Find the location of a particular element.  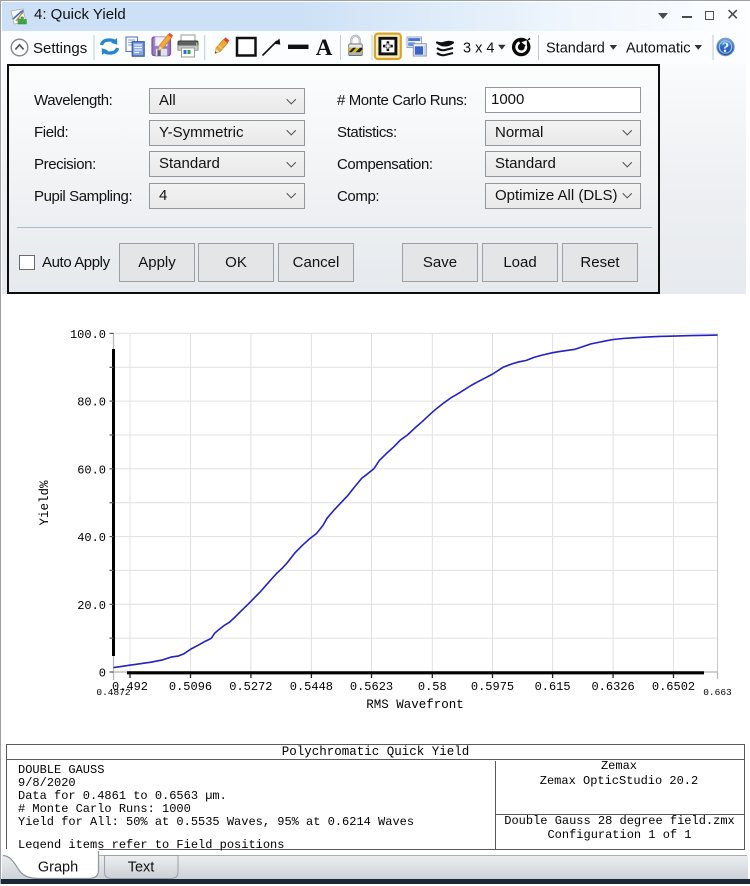

svg-text: 0.58 is located at coordinates (432, 687).